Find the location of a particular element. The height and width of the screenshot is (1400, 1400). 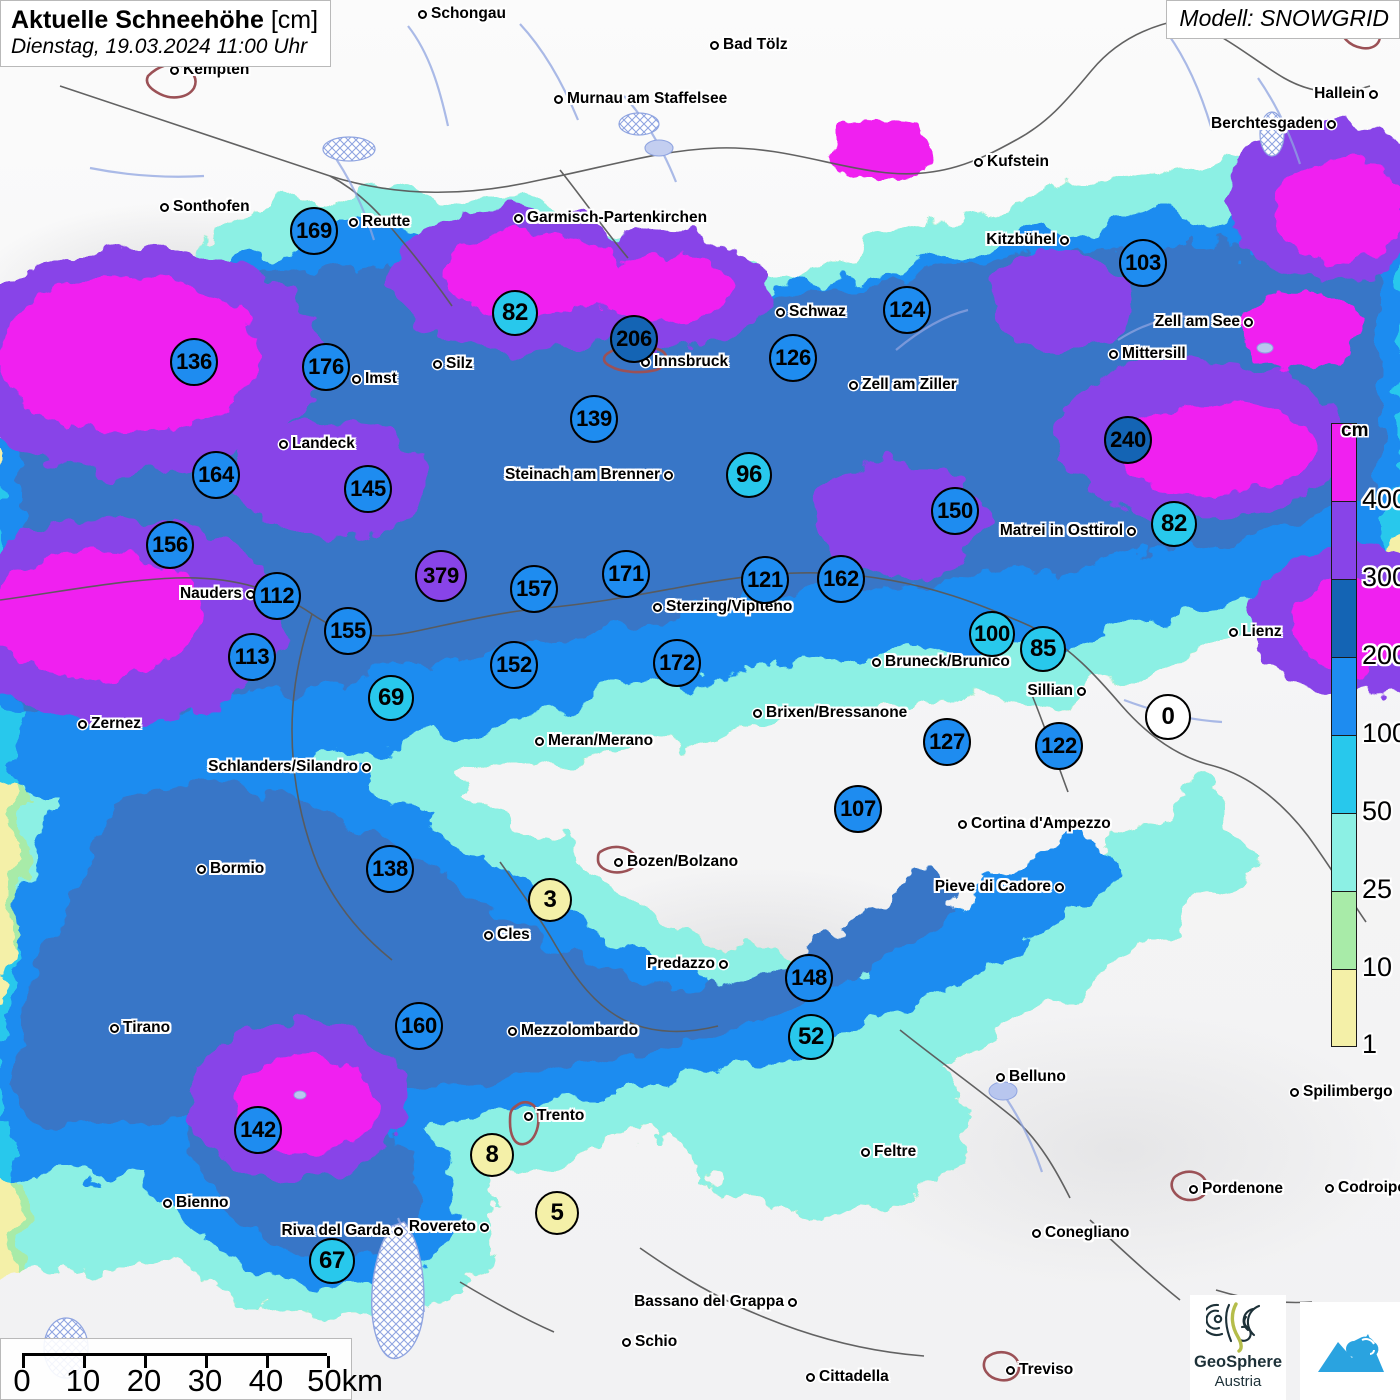

colorbar-tick-50: 50 is located at coordinates (1377, 811).